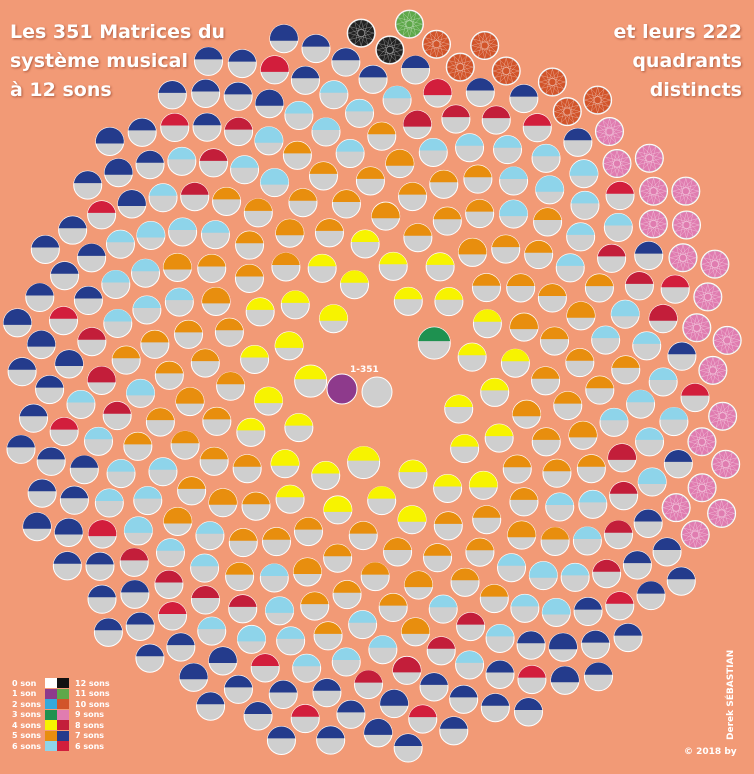  What do you see at coordinates (359, 390) in the screenshot?
I see `center-matrix` at bounding box center [359, 390].